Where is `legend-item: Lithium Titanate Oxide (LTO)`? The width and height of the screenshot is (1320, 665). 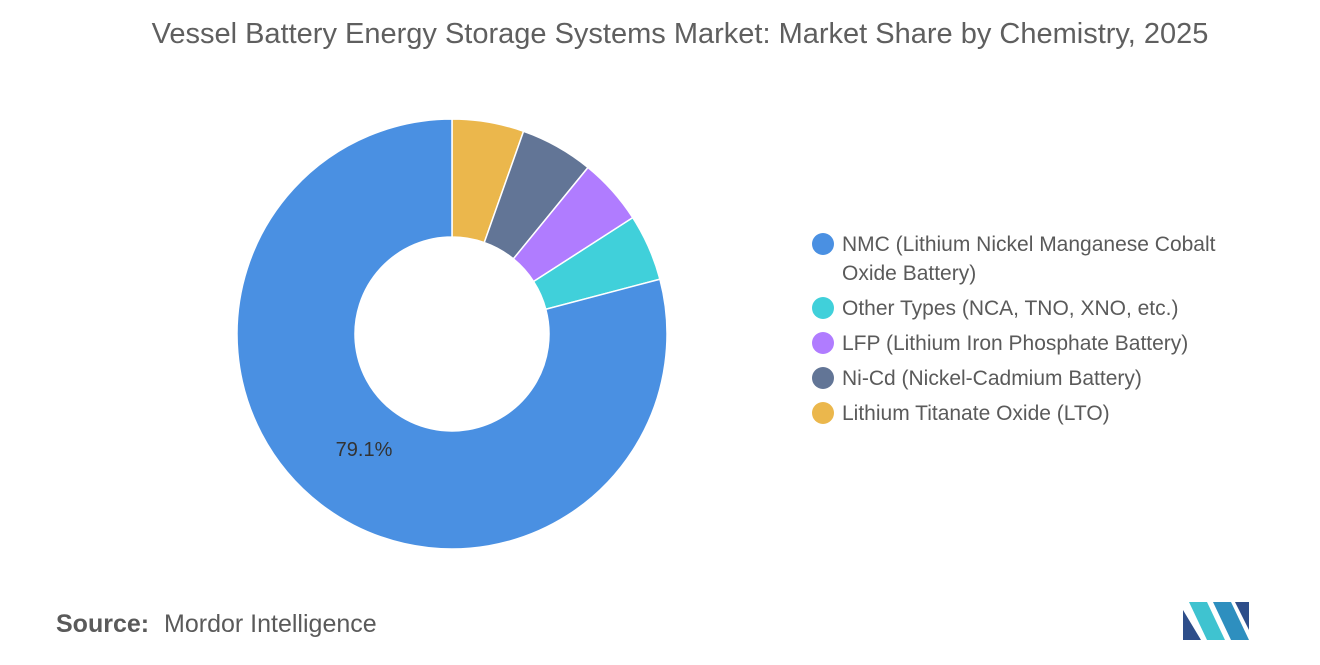
legend-item: Lithium Titanate Oxide (LTO) is located at coordinates (1047, 413).